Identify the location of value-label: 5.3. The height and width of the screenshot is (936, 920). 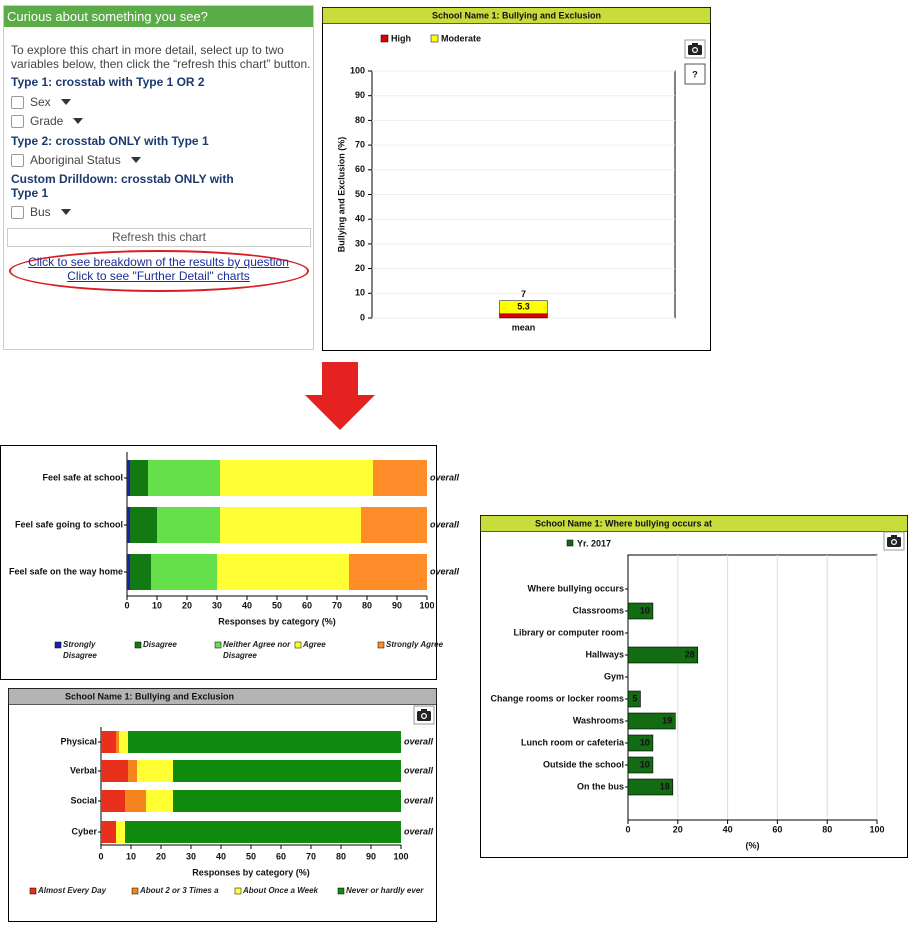
(523, 307).